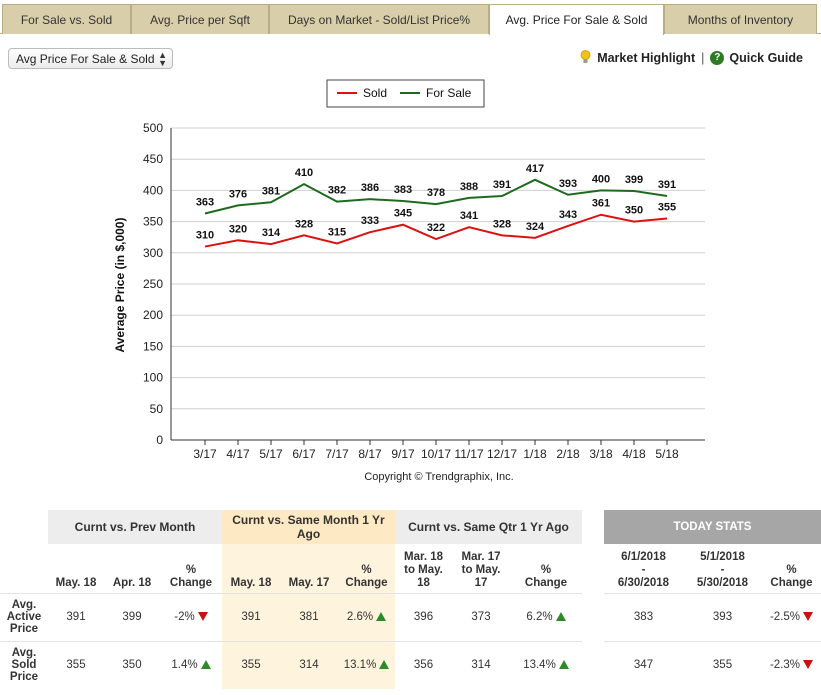  I want to click on col-line: Mar. 17, so click(481, 556).